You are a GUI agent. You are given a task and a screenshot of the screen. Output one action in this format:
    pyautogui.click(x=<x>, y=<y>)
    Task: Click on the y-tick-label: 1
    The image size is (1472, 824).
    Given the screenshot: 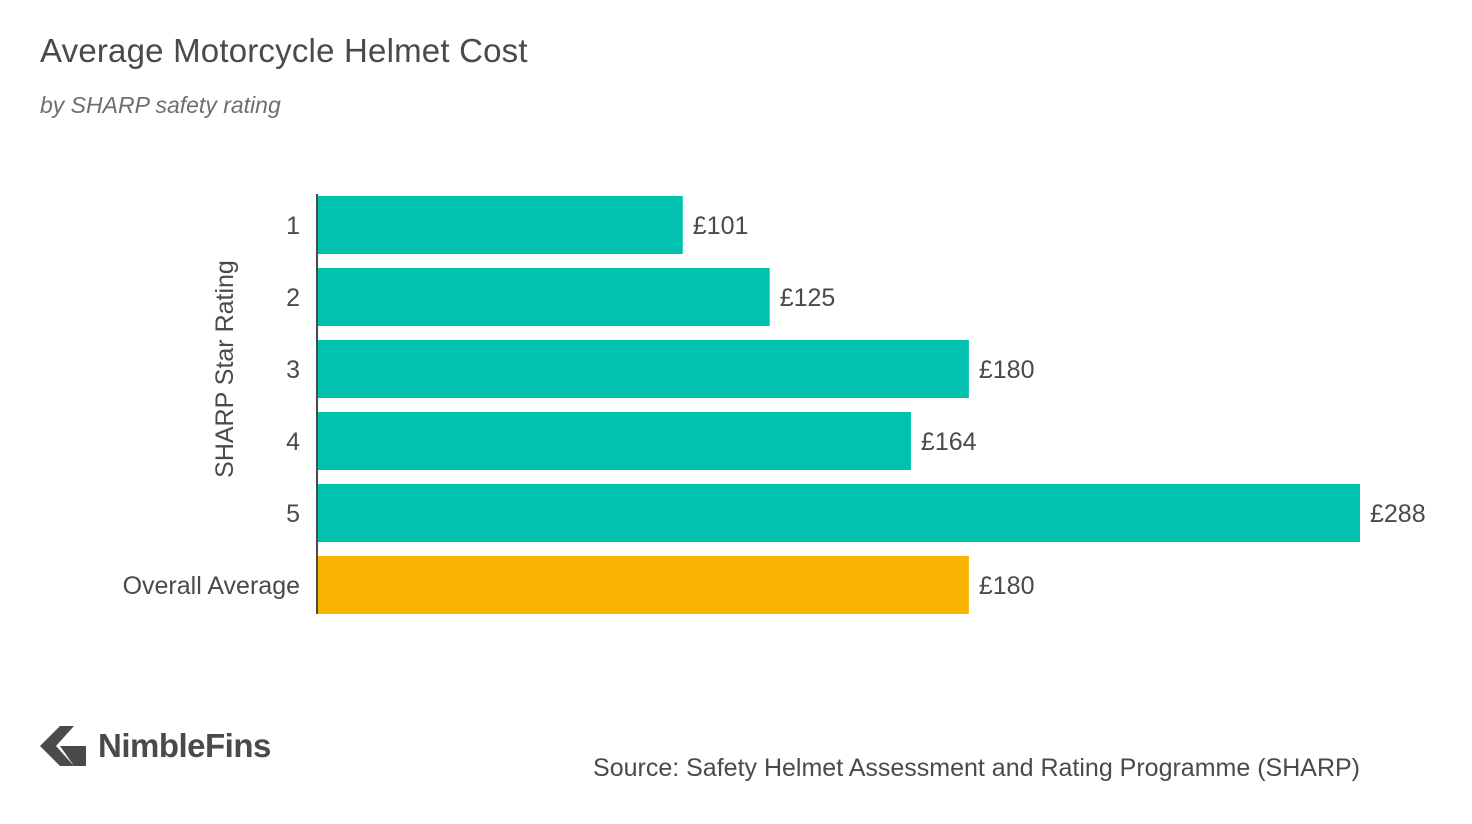 What is the action you would take?
    pyautogui.click(x=293, y=226)
    